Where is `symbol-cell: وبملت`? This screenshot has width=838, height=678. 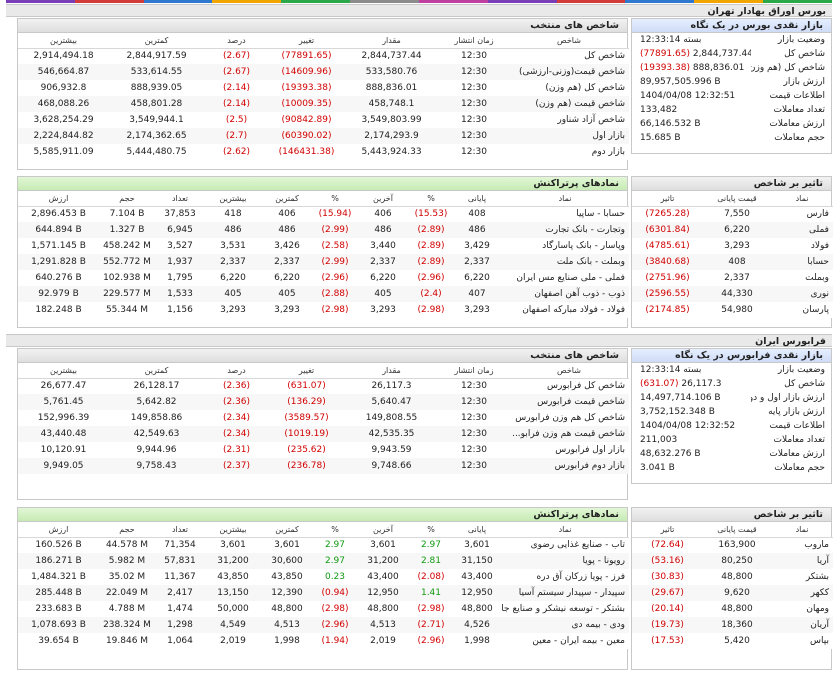 symbol-cell: وبملت is located at coordinates (802, 278).